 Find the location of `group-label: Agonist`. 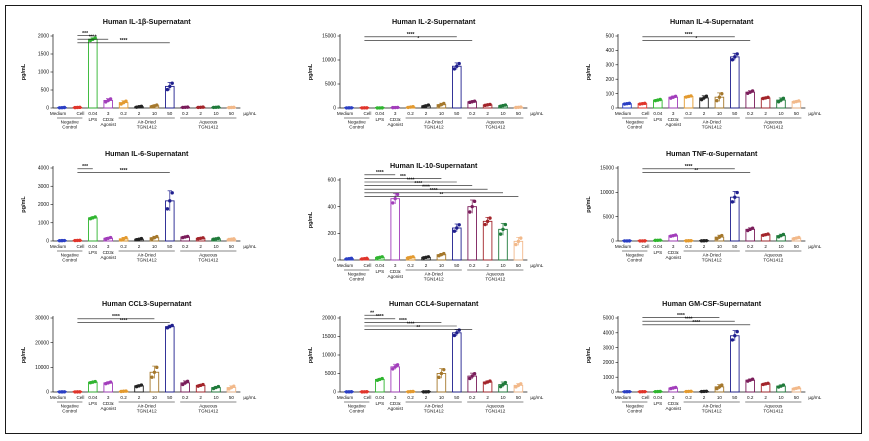

group-label: Agonist is located at coordinates (396, 276).